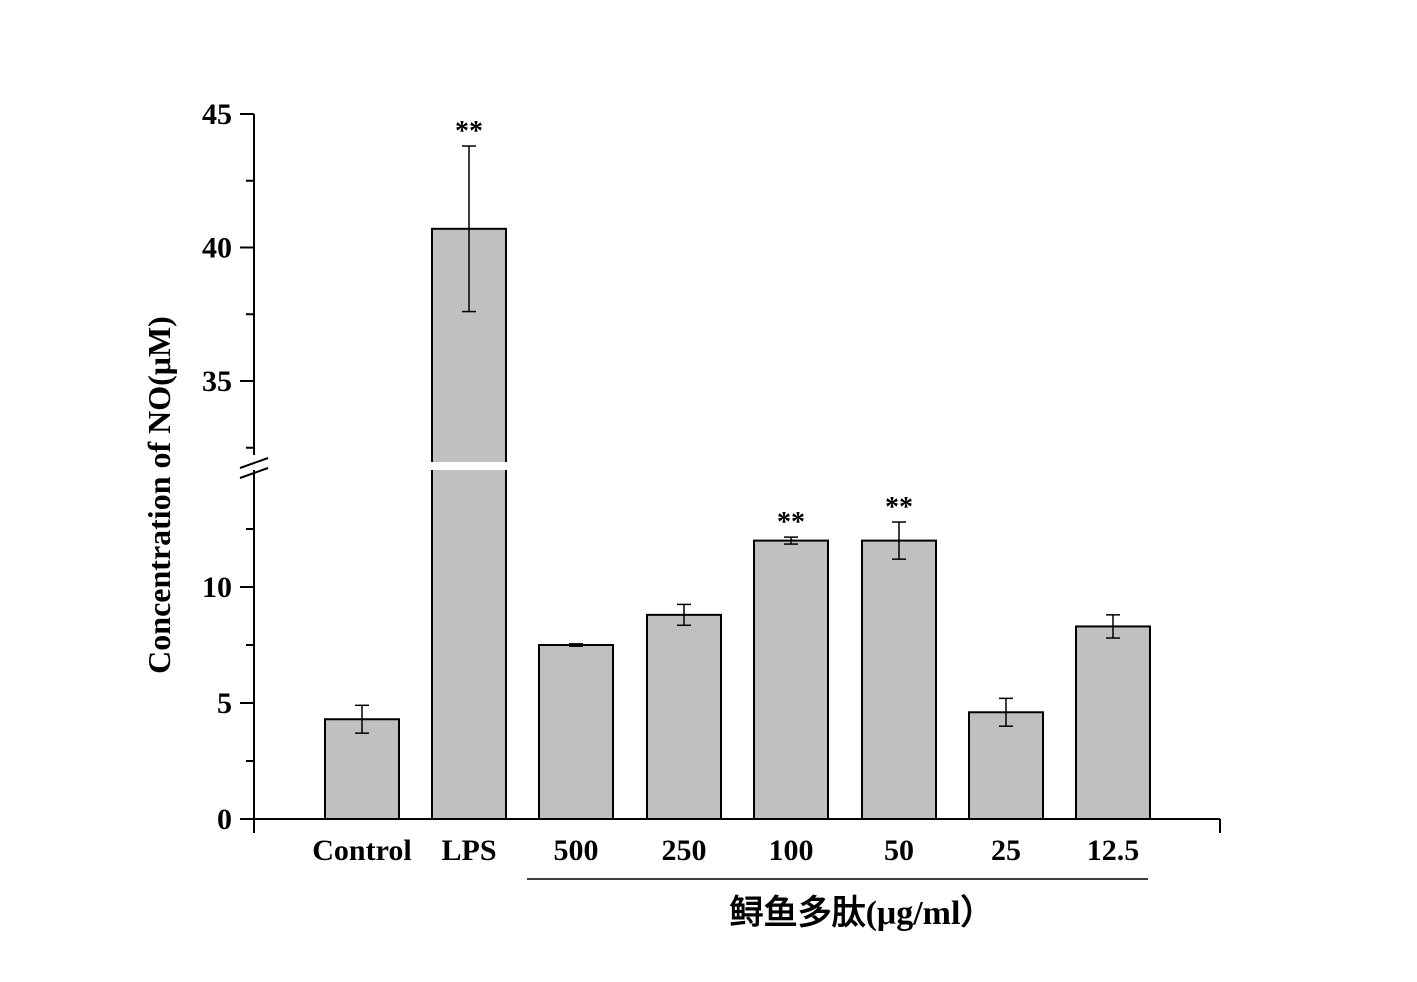  What do you see at coordinates (217, 114) in the screenshot?
I see `y-tick-label: 45` at bounding box center [217, 114].